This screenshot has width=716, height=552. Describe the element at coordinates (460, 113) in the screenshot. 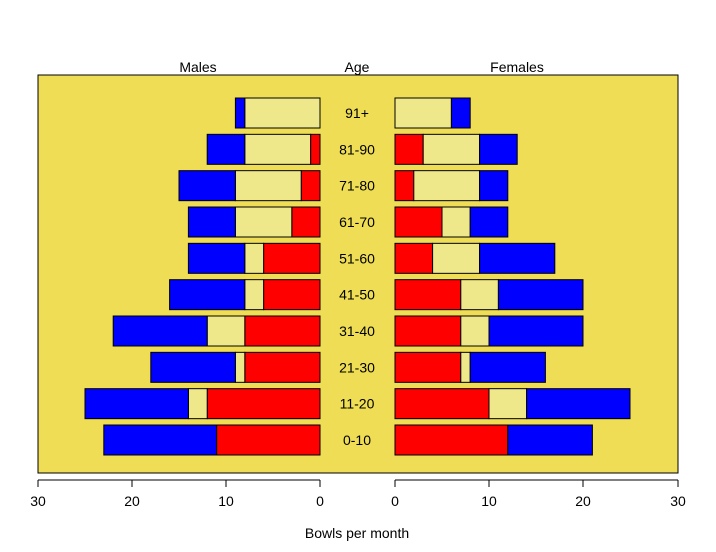

I see `female-bar-blue-91+` at that location.